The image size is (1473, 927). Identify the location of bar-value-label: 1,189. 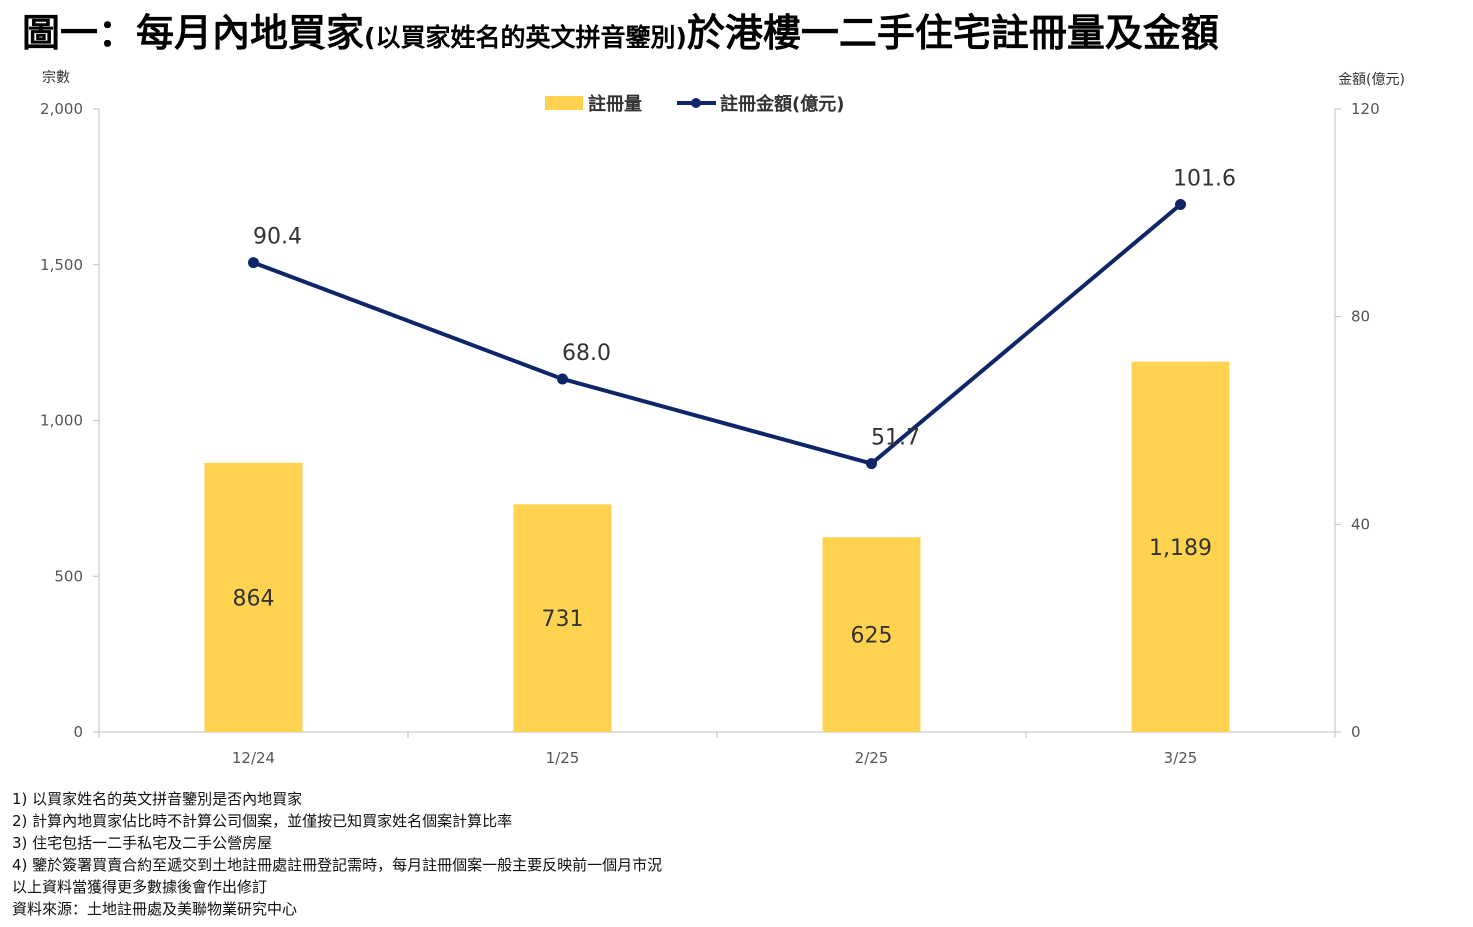
(1180, 548).